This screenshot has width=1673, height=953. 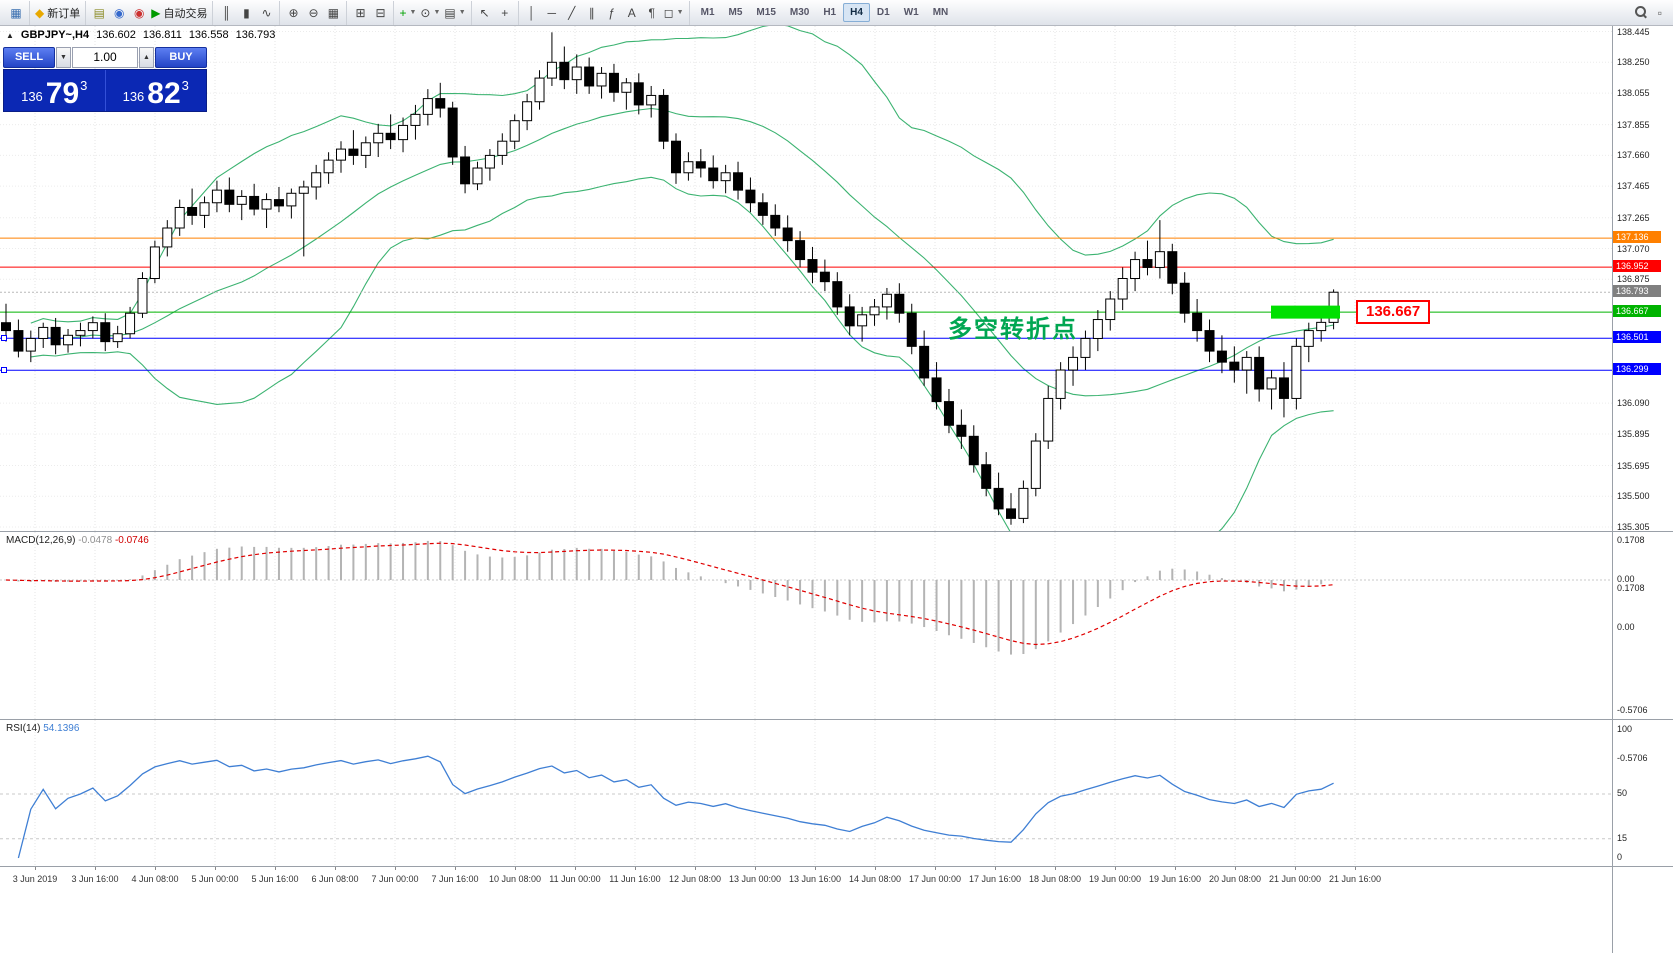 What do you see at coordinates (16, 13) in the screenshot?
I see `new-chart-icon: ▦` at bounding box center [16, 13].